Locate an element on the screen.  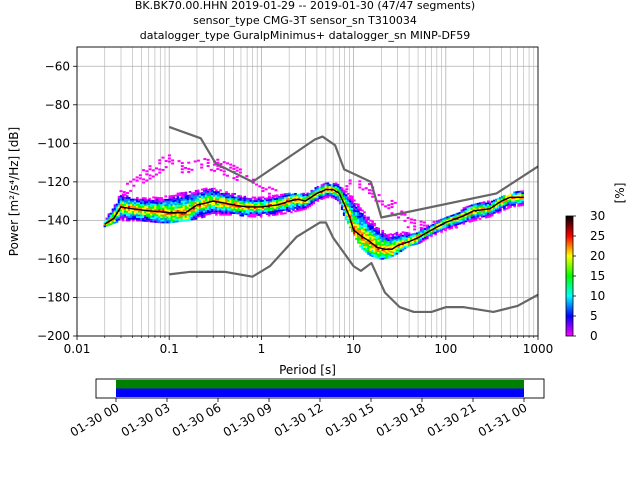
coverage-tick-label: 01-30 18 is located at coordinates (401, 419).